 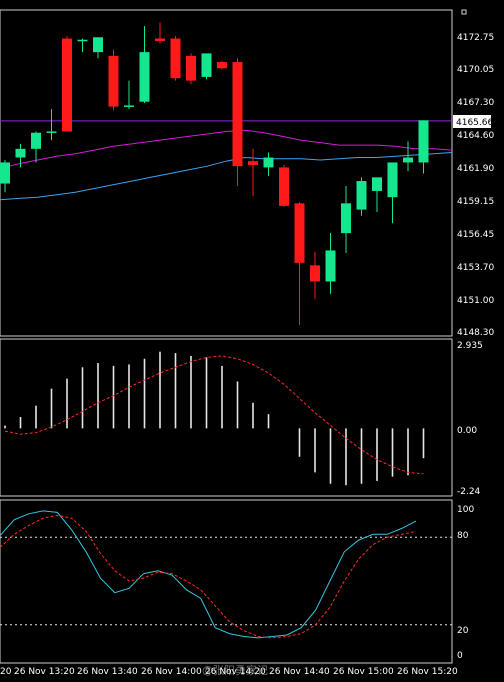 What do you see at coordinates (475, 268) in the screenshot?
I see `price-tick: 4153.70` at bounding box center [475, 268].